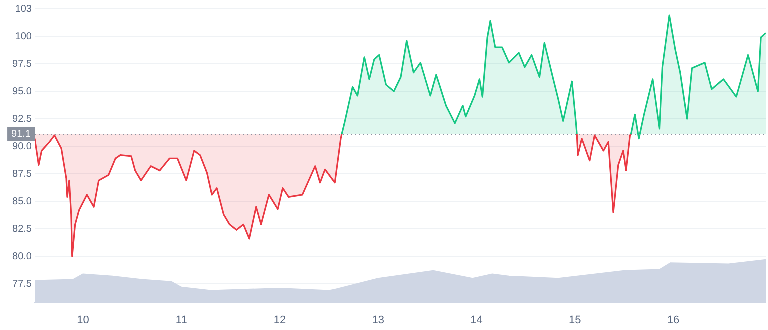 The image size is (768, 330). What do you see at coordinates (476, 320) in the screenshot?
I see `x-tick-label: 14` at bounding box center [476, 320].